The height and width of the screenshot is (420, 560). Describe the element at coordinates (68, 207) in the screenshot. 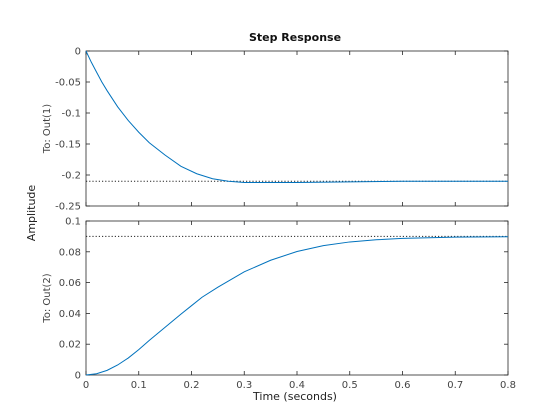

I see `y-tick-label: -0.25` at that location.